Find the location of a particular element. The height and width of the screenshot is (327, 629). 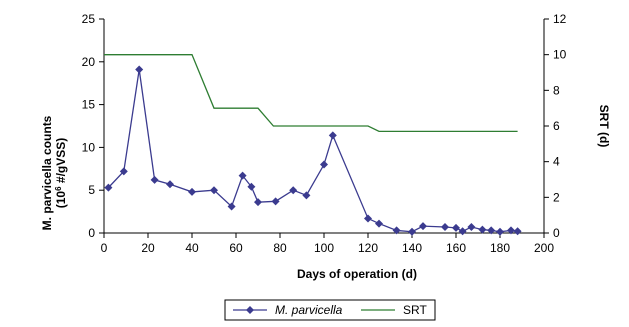

x-tick-label: 180 is located at coordinates (500, 248).